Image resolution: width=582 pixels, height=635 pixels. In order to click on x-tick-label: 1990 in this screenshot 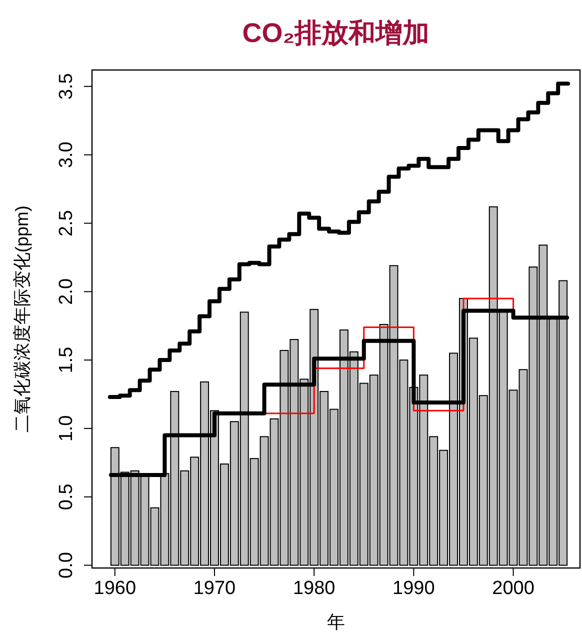, I will do `click(413, 588)`.